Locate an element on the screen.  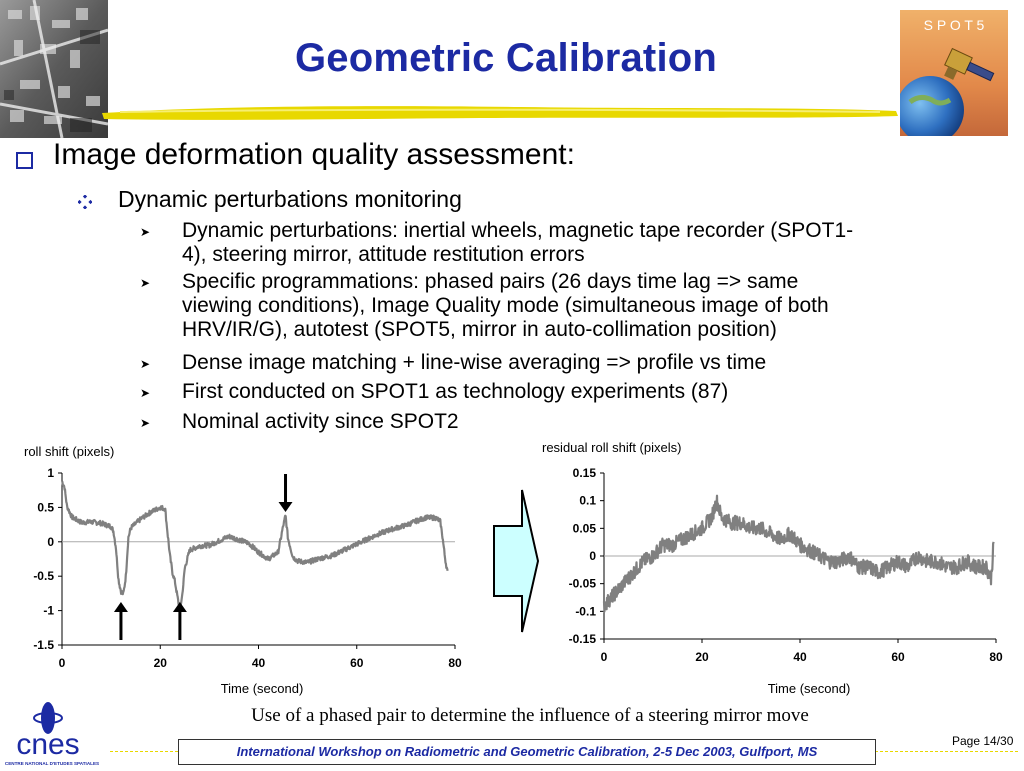
slide-title: Geometric Calibration is located at coordinates (506, 58).